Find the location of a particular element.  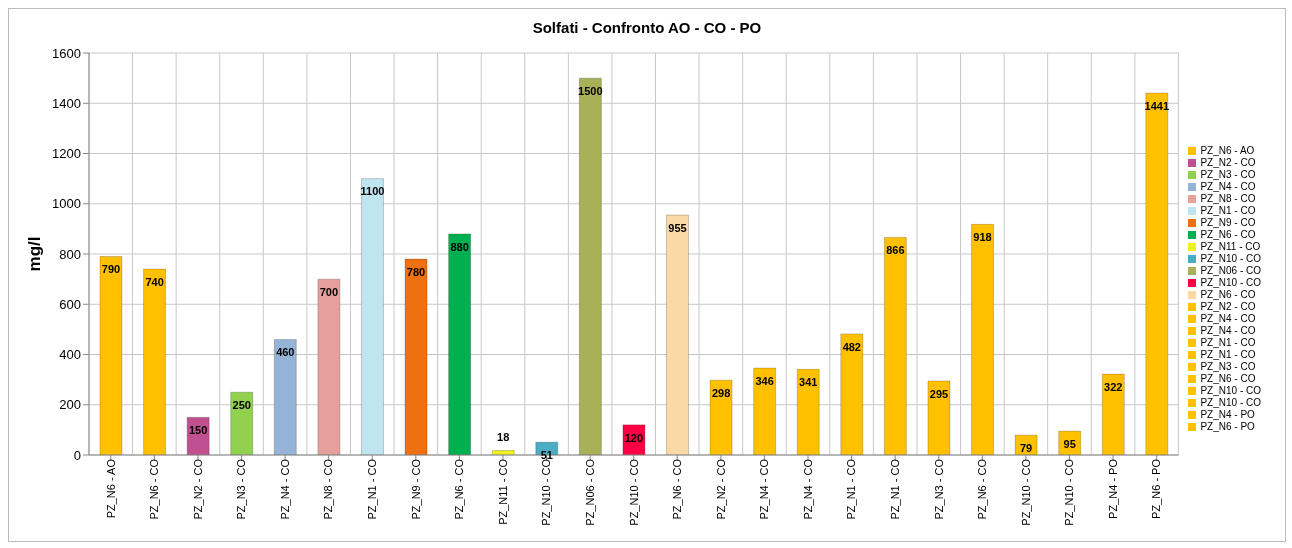

data-label: 866 is located at coordinates (895, 250).